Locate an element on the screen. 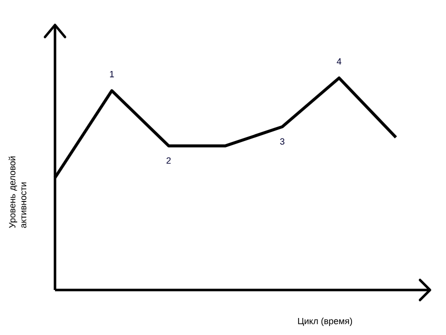 Image resolution: width=446 pixels, height=335 pixels. y-axis-title: Уровень деловой активности is located at coordinates (17, 192).